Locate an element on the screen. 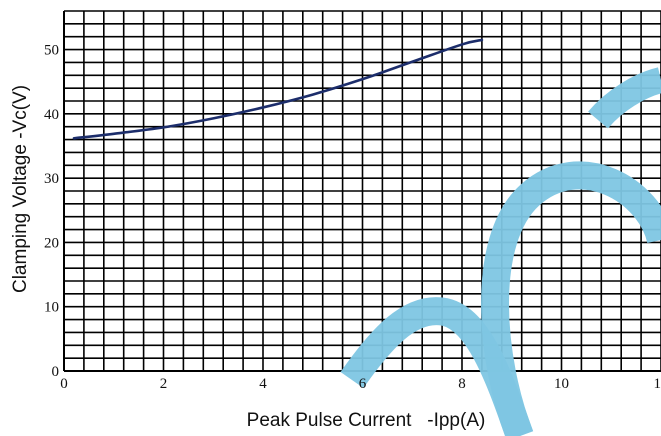 Image resolution: width=661 pixels, height=436 pixels. x-tick-label: 12 is located at coordinates (657, 384).